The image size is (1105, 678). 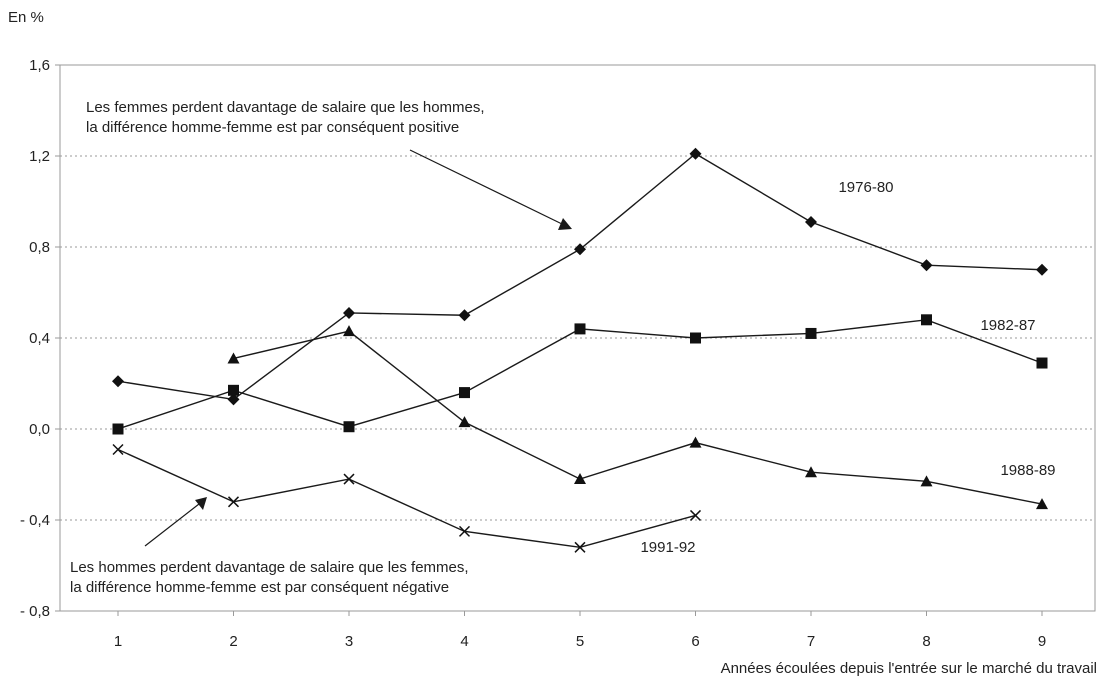 I want to click on annotation-top-arrow, so click(x=486, y=187).